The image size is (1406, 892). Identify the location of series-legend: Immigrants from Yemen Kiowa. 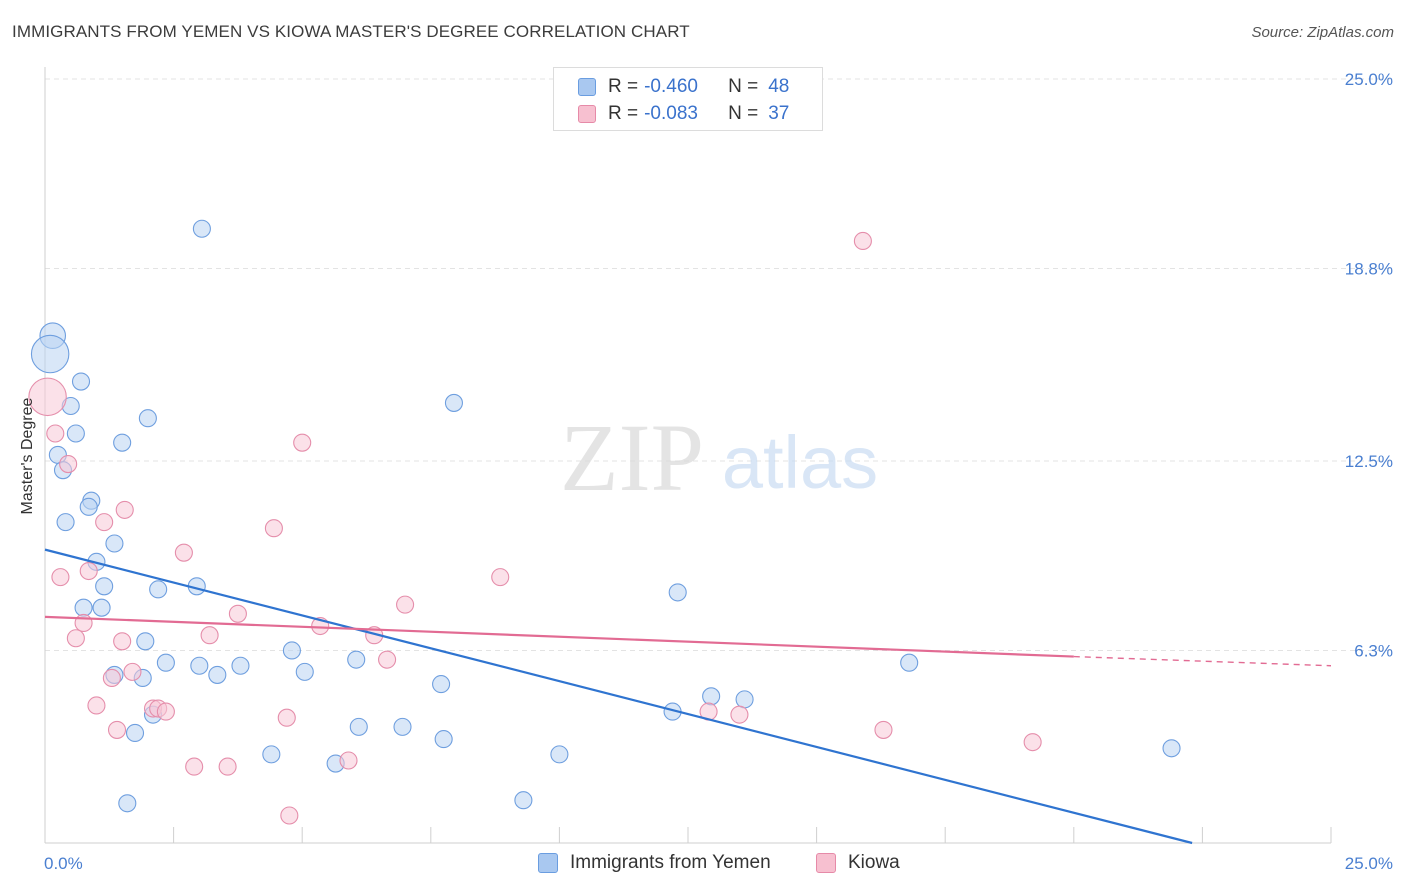
(703, 865).